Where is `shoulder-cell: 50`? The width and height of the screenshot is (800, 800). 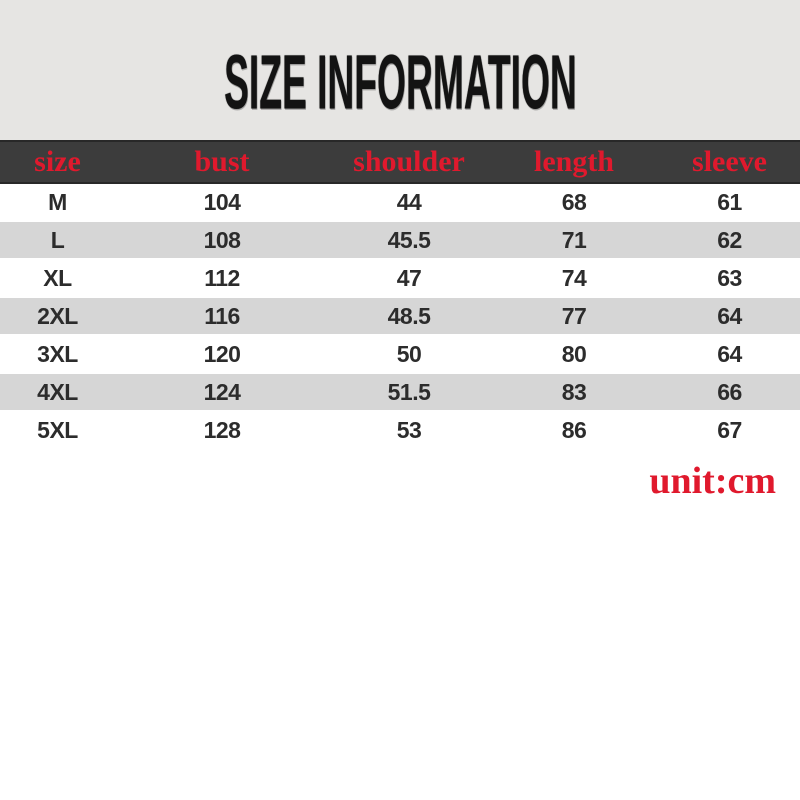 shoulder-cell: 50 is located at coordinates (409, 353).